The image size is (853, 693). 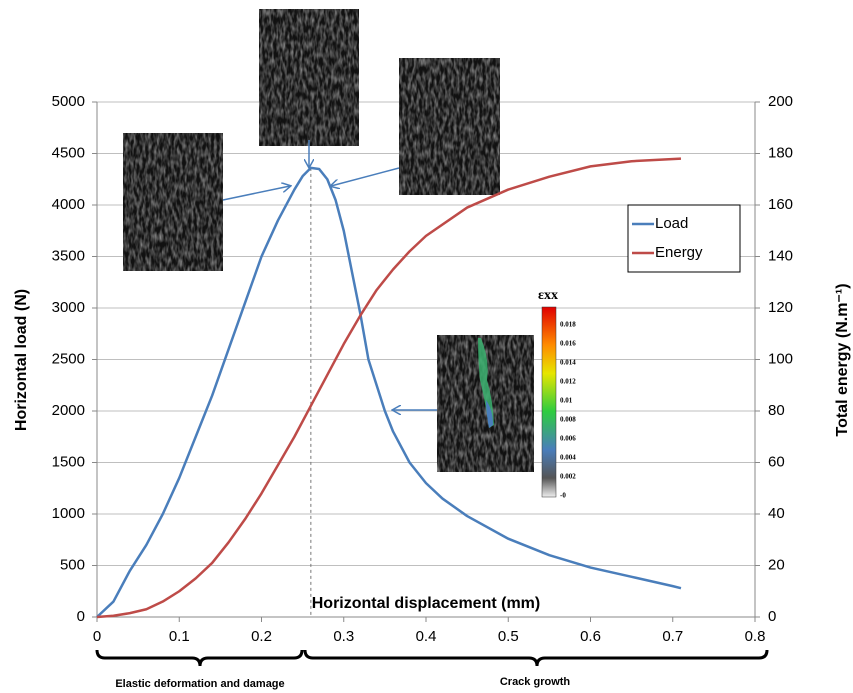 I want to click on colorbar-tick-label: 0.014, so click(x=568, y=363).